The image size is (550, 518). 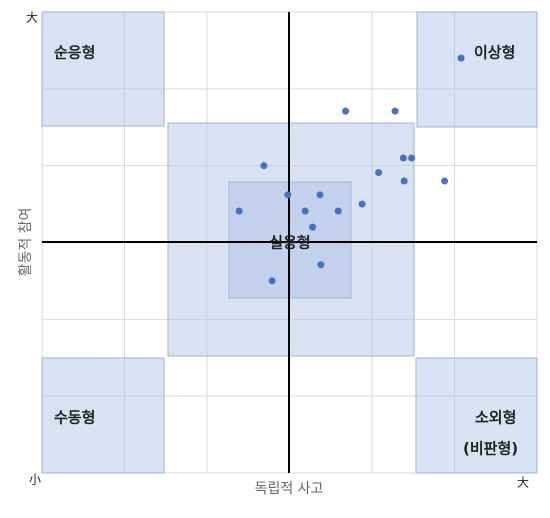 I want to click on annotation: (비판형), so click(x=490, y=449).